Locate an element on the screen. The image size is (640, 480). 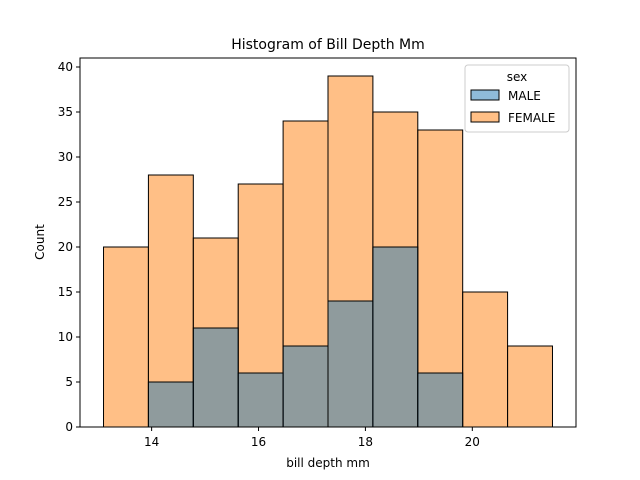
chart-title: Histogram of Bill Depth Mm is located at coordinates (328, 45).